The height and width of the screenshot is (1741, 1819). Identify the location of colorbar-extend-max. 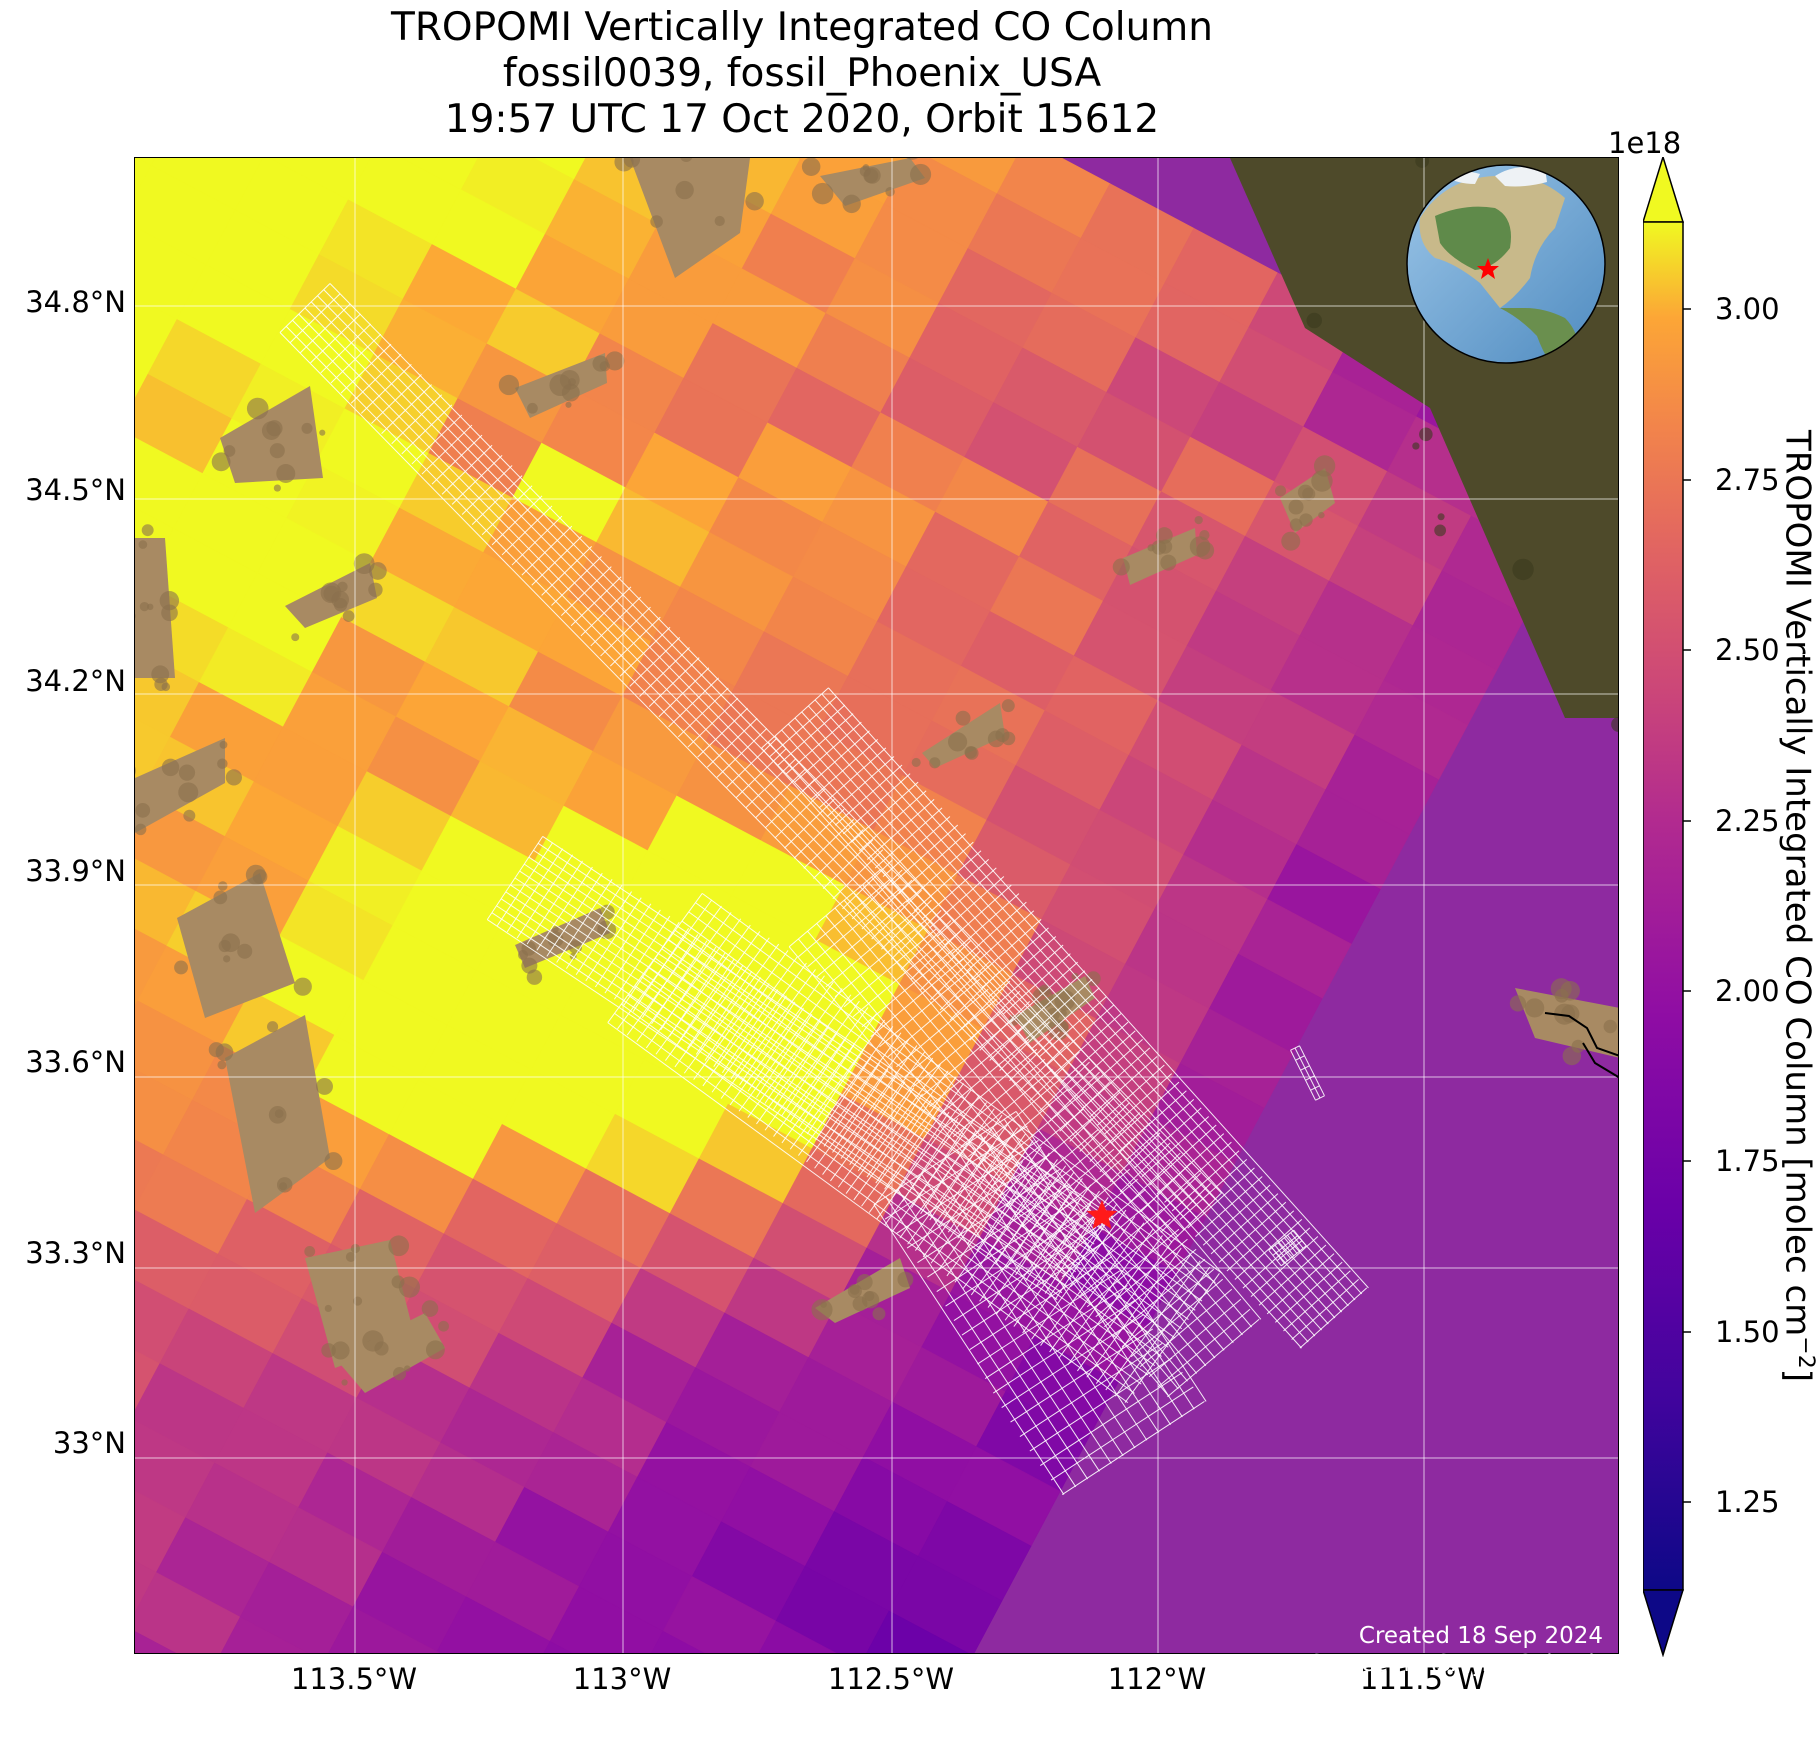
(1663, 188).